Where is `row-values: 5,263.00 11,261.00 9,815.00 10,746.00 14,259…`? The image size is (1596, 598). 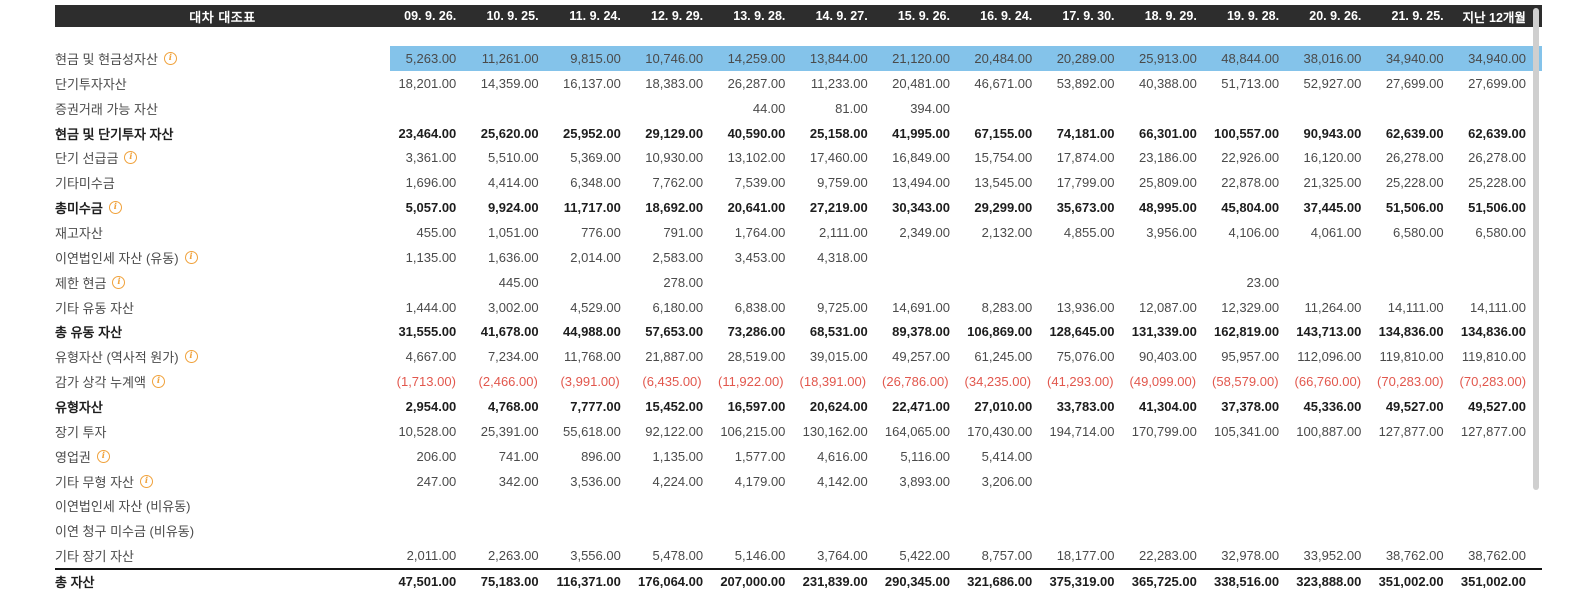
row-values: 5,263.00 11,261.00 9,815.00 10,746.00 14,259… is located at coordinates (966, 58).